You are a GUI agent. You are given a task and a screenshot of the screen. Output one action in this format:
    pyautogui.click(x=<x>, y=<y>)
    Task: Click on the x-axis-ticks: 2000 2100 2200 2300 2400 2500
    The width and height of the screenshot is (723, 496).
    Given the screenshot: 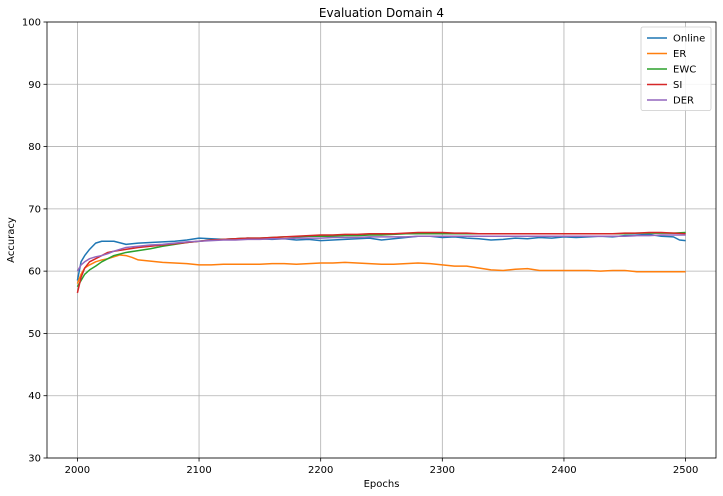 What is the action you would take?
    pyautogui.click(x=381, y=467)
    